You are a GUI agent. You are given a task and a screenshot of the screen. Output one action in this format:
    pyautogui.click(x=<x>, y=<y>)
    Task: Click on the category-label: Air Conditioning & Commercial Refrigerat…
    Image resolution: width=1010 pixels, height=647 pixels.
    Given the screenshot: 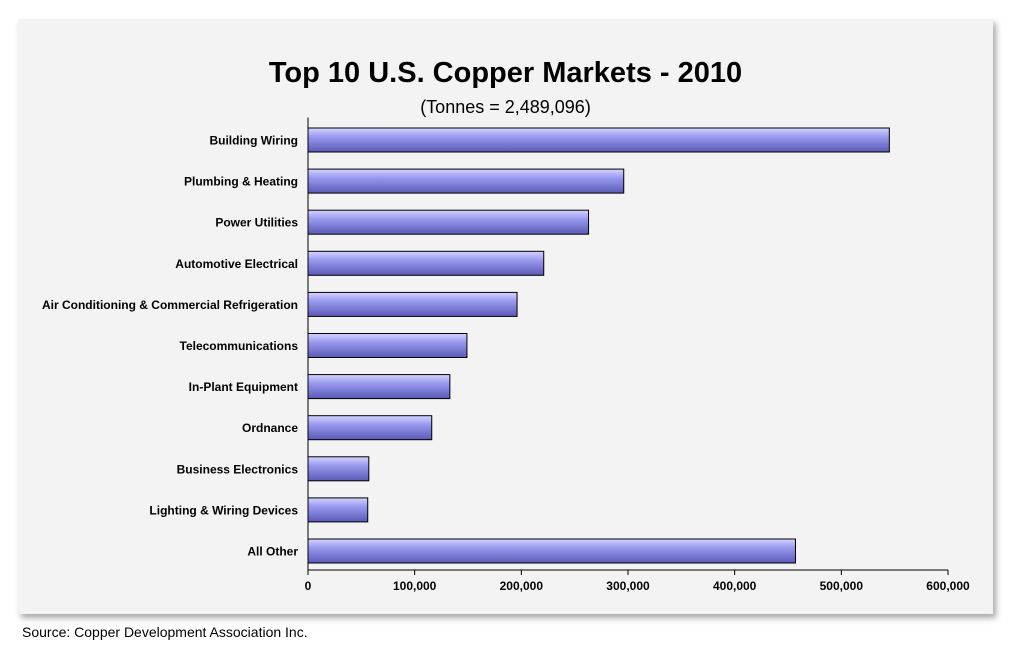 What is the action you would take?
    pyautogui.click(x=170, y=305)
    